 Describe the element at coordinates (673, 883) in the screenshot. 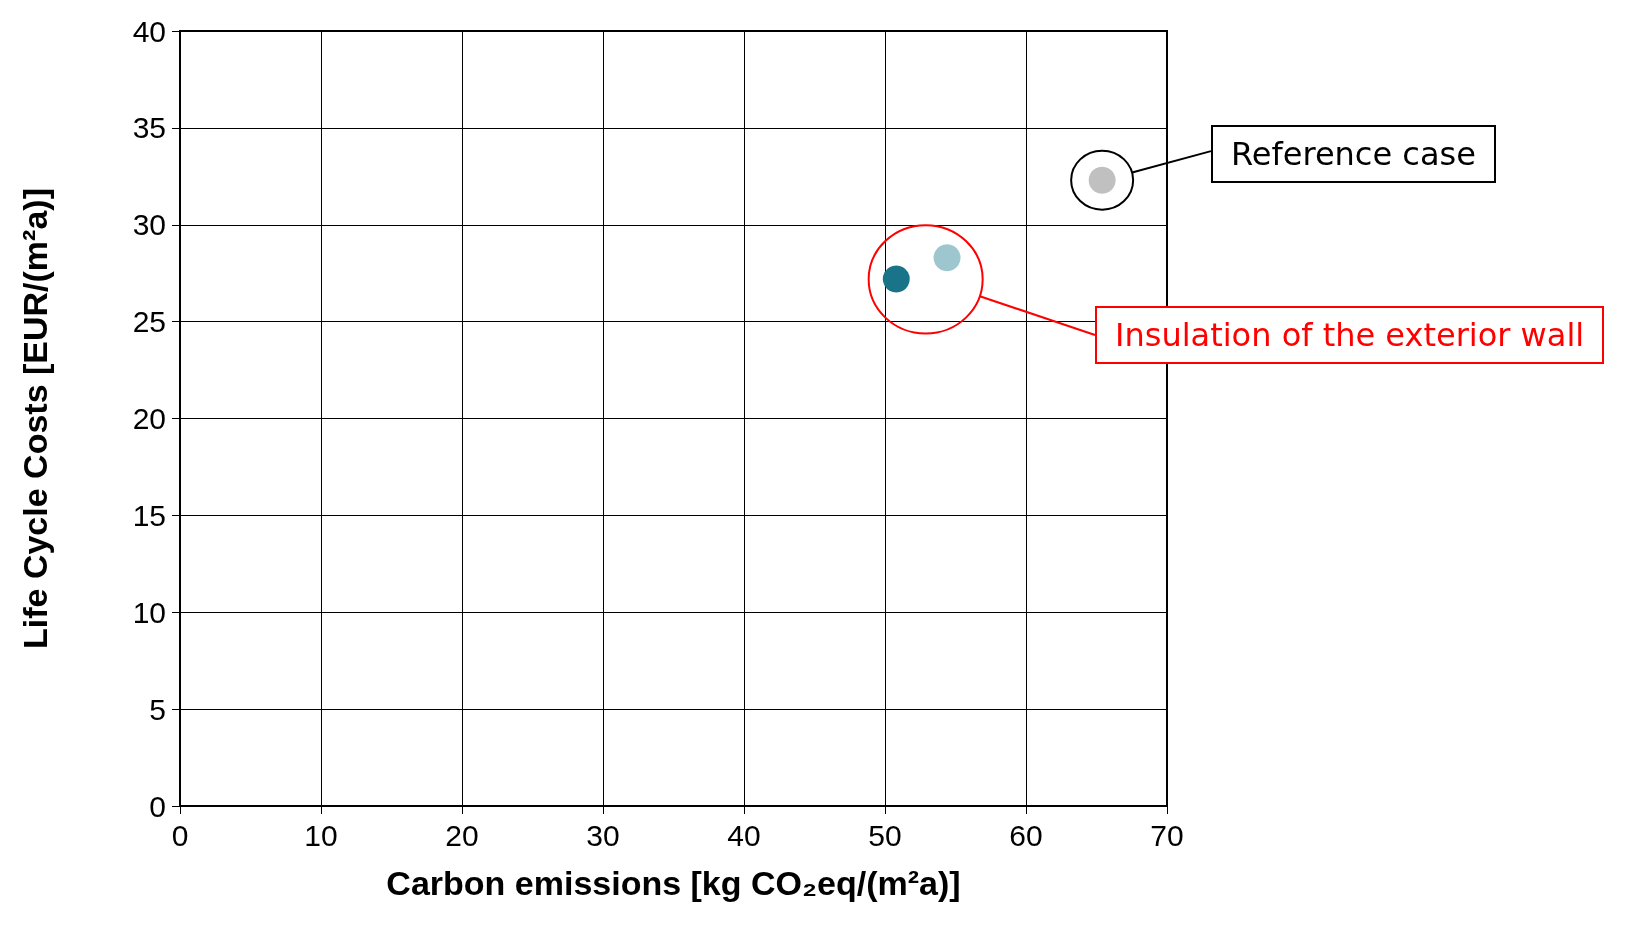

I see `x-axis-title: Carbon emissions [kg CO₂eq/(m²a)]` at that location.